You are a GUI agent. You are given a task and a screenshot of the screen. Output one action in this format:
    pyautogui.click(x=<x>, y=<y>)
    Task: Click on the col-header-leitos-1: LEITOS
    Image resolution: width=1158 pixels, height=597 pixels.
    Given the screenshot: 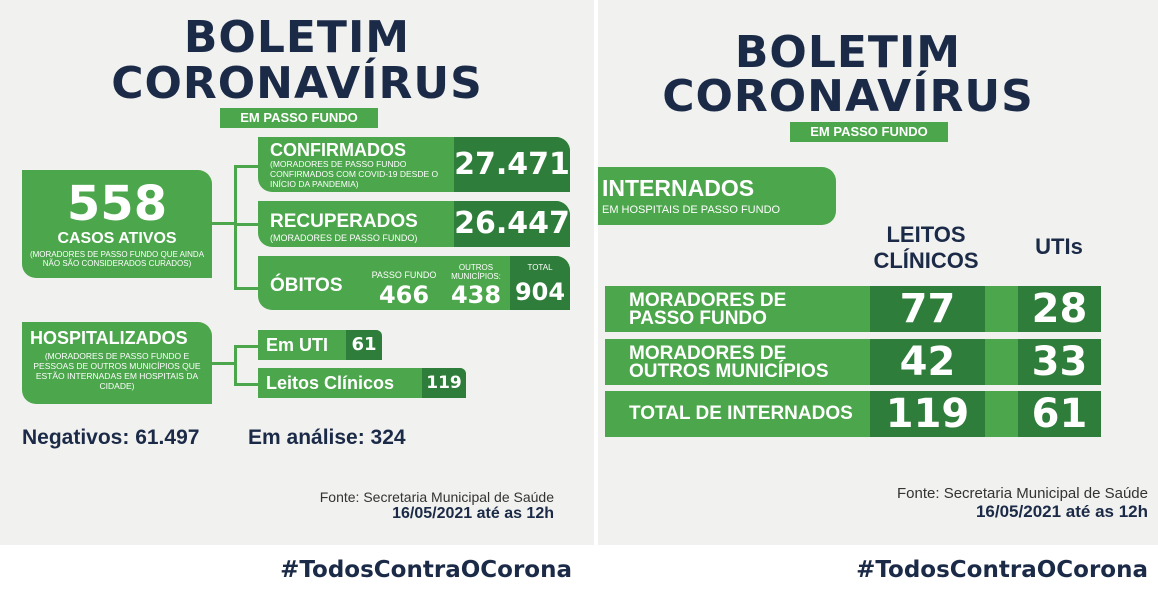 What is the action you would take?
    pyautogui.click(x=926, y=234)
    